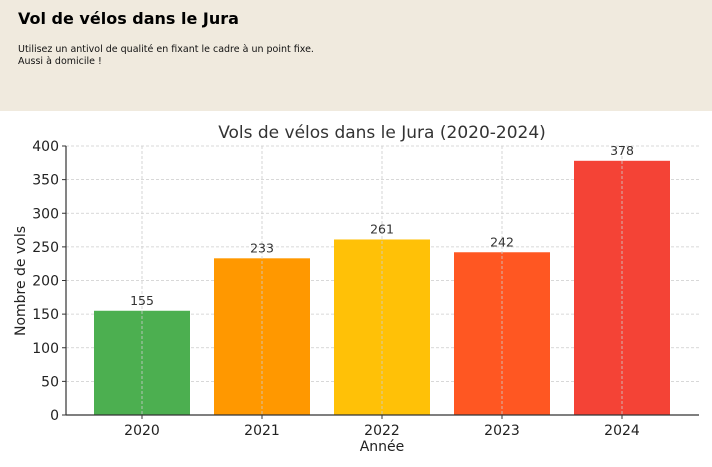  What do you see at coordinates (54, 416) in the screenshot?
I see `y-tick-label: 0` at bounding box center [54, 416].